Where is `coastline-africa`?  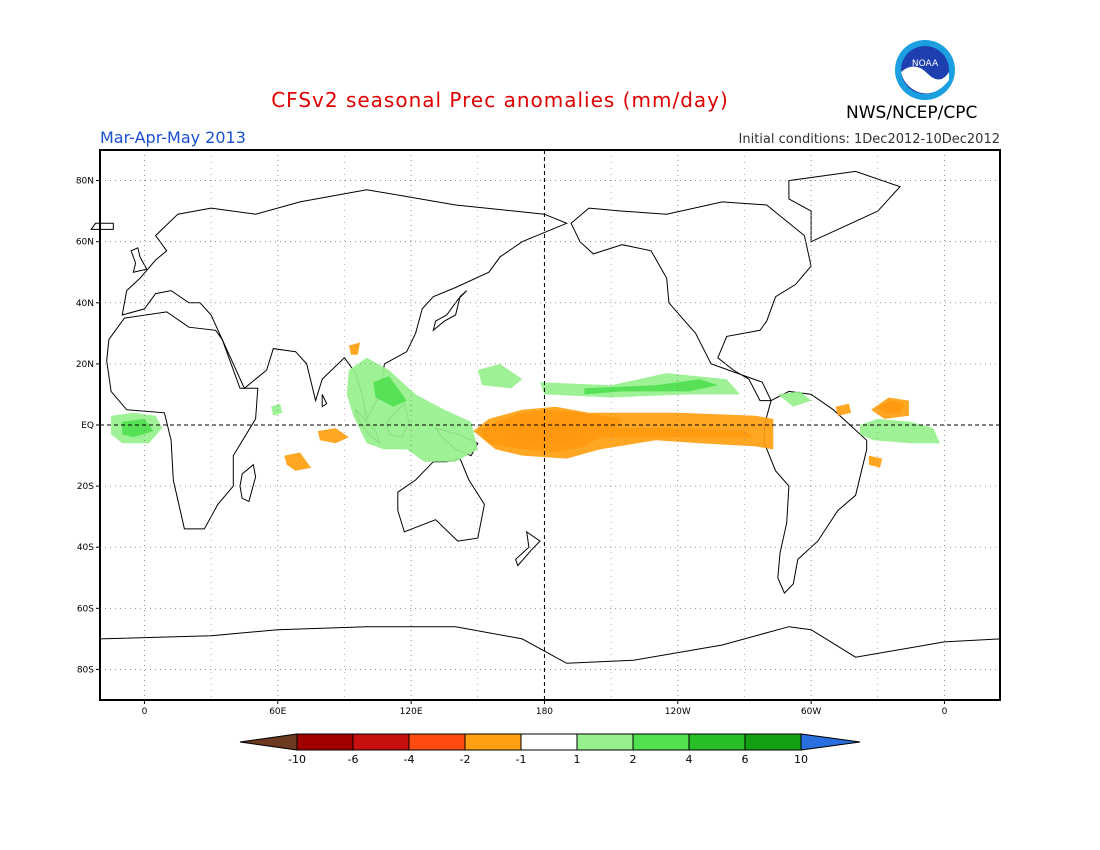 coastline-africa is located at coordinates (182, 420).